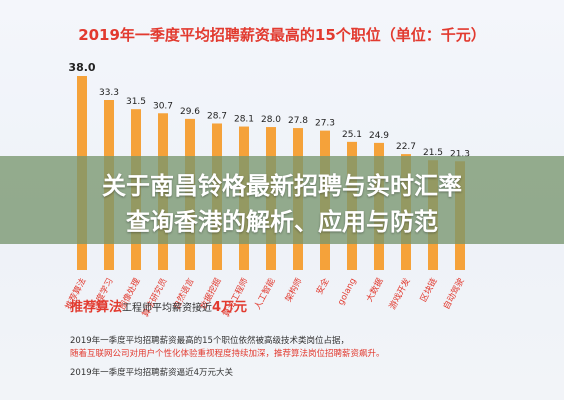 The height and width of the screenshot is (400, 564). Describe the element at coordinates (298, 121) in the screenshot. I see `value-label-9: 27.8` at that location.